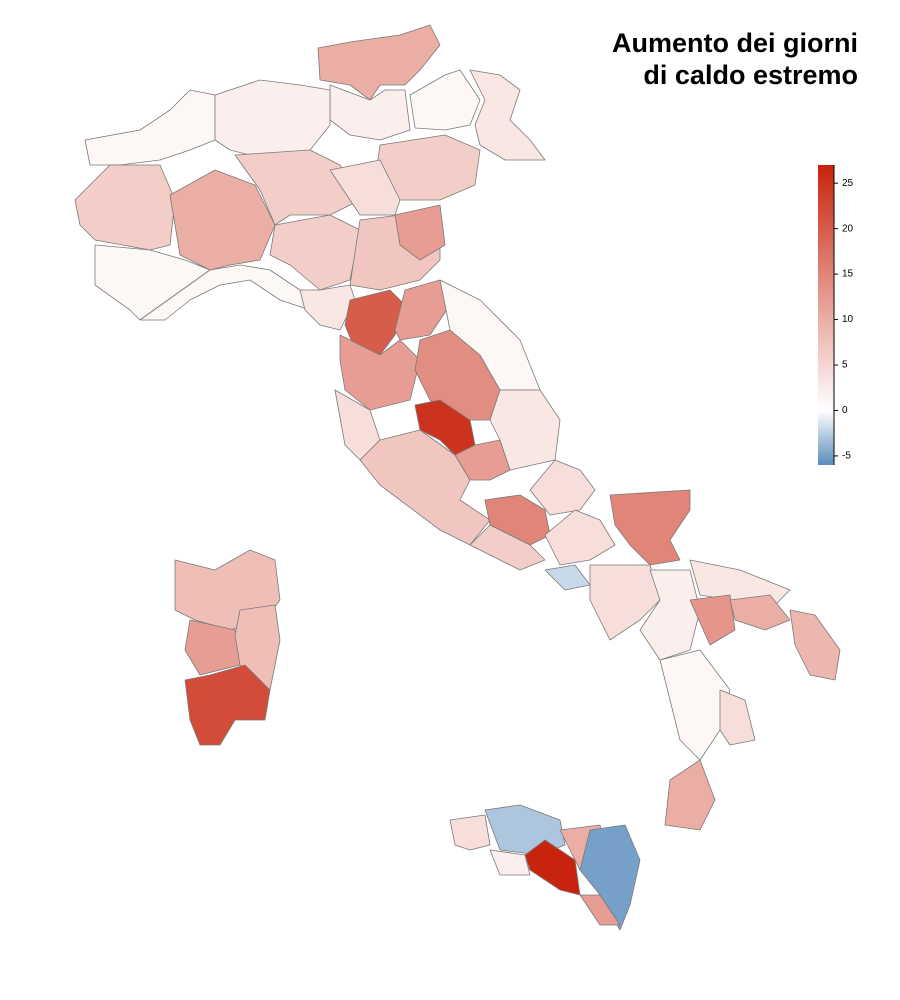  Describe the element at coordinates (846, 456) in the screenshot. I see `colorbar-tick-label: -5` at that location.